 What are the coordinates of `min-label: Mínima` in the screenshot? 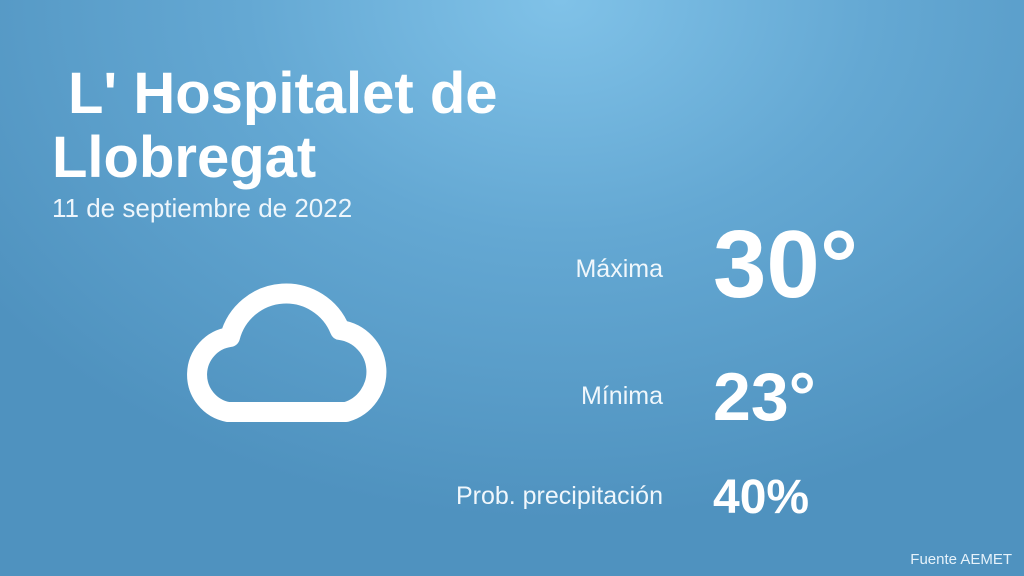 It's located at (622, 396).